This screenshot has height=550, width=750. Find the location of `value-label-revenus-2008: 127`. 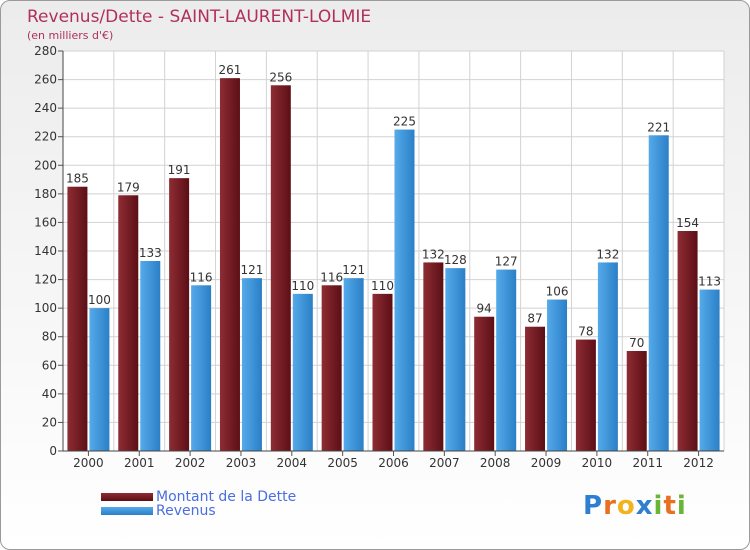

value-label-revenus-2008: 127 is located at coordinates (506, 262).